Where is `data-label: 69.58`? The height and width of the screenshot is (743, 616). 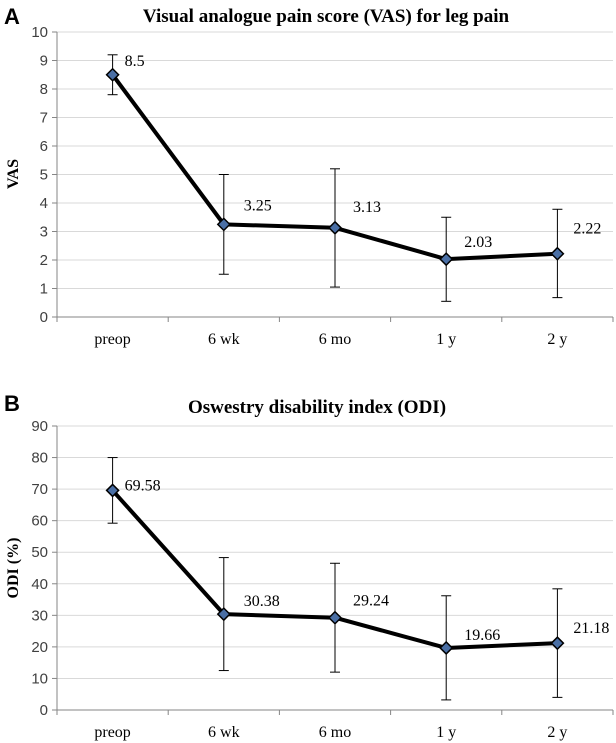 data-label: 69.58 is located at coordinates (143, 485).